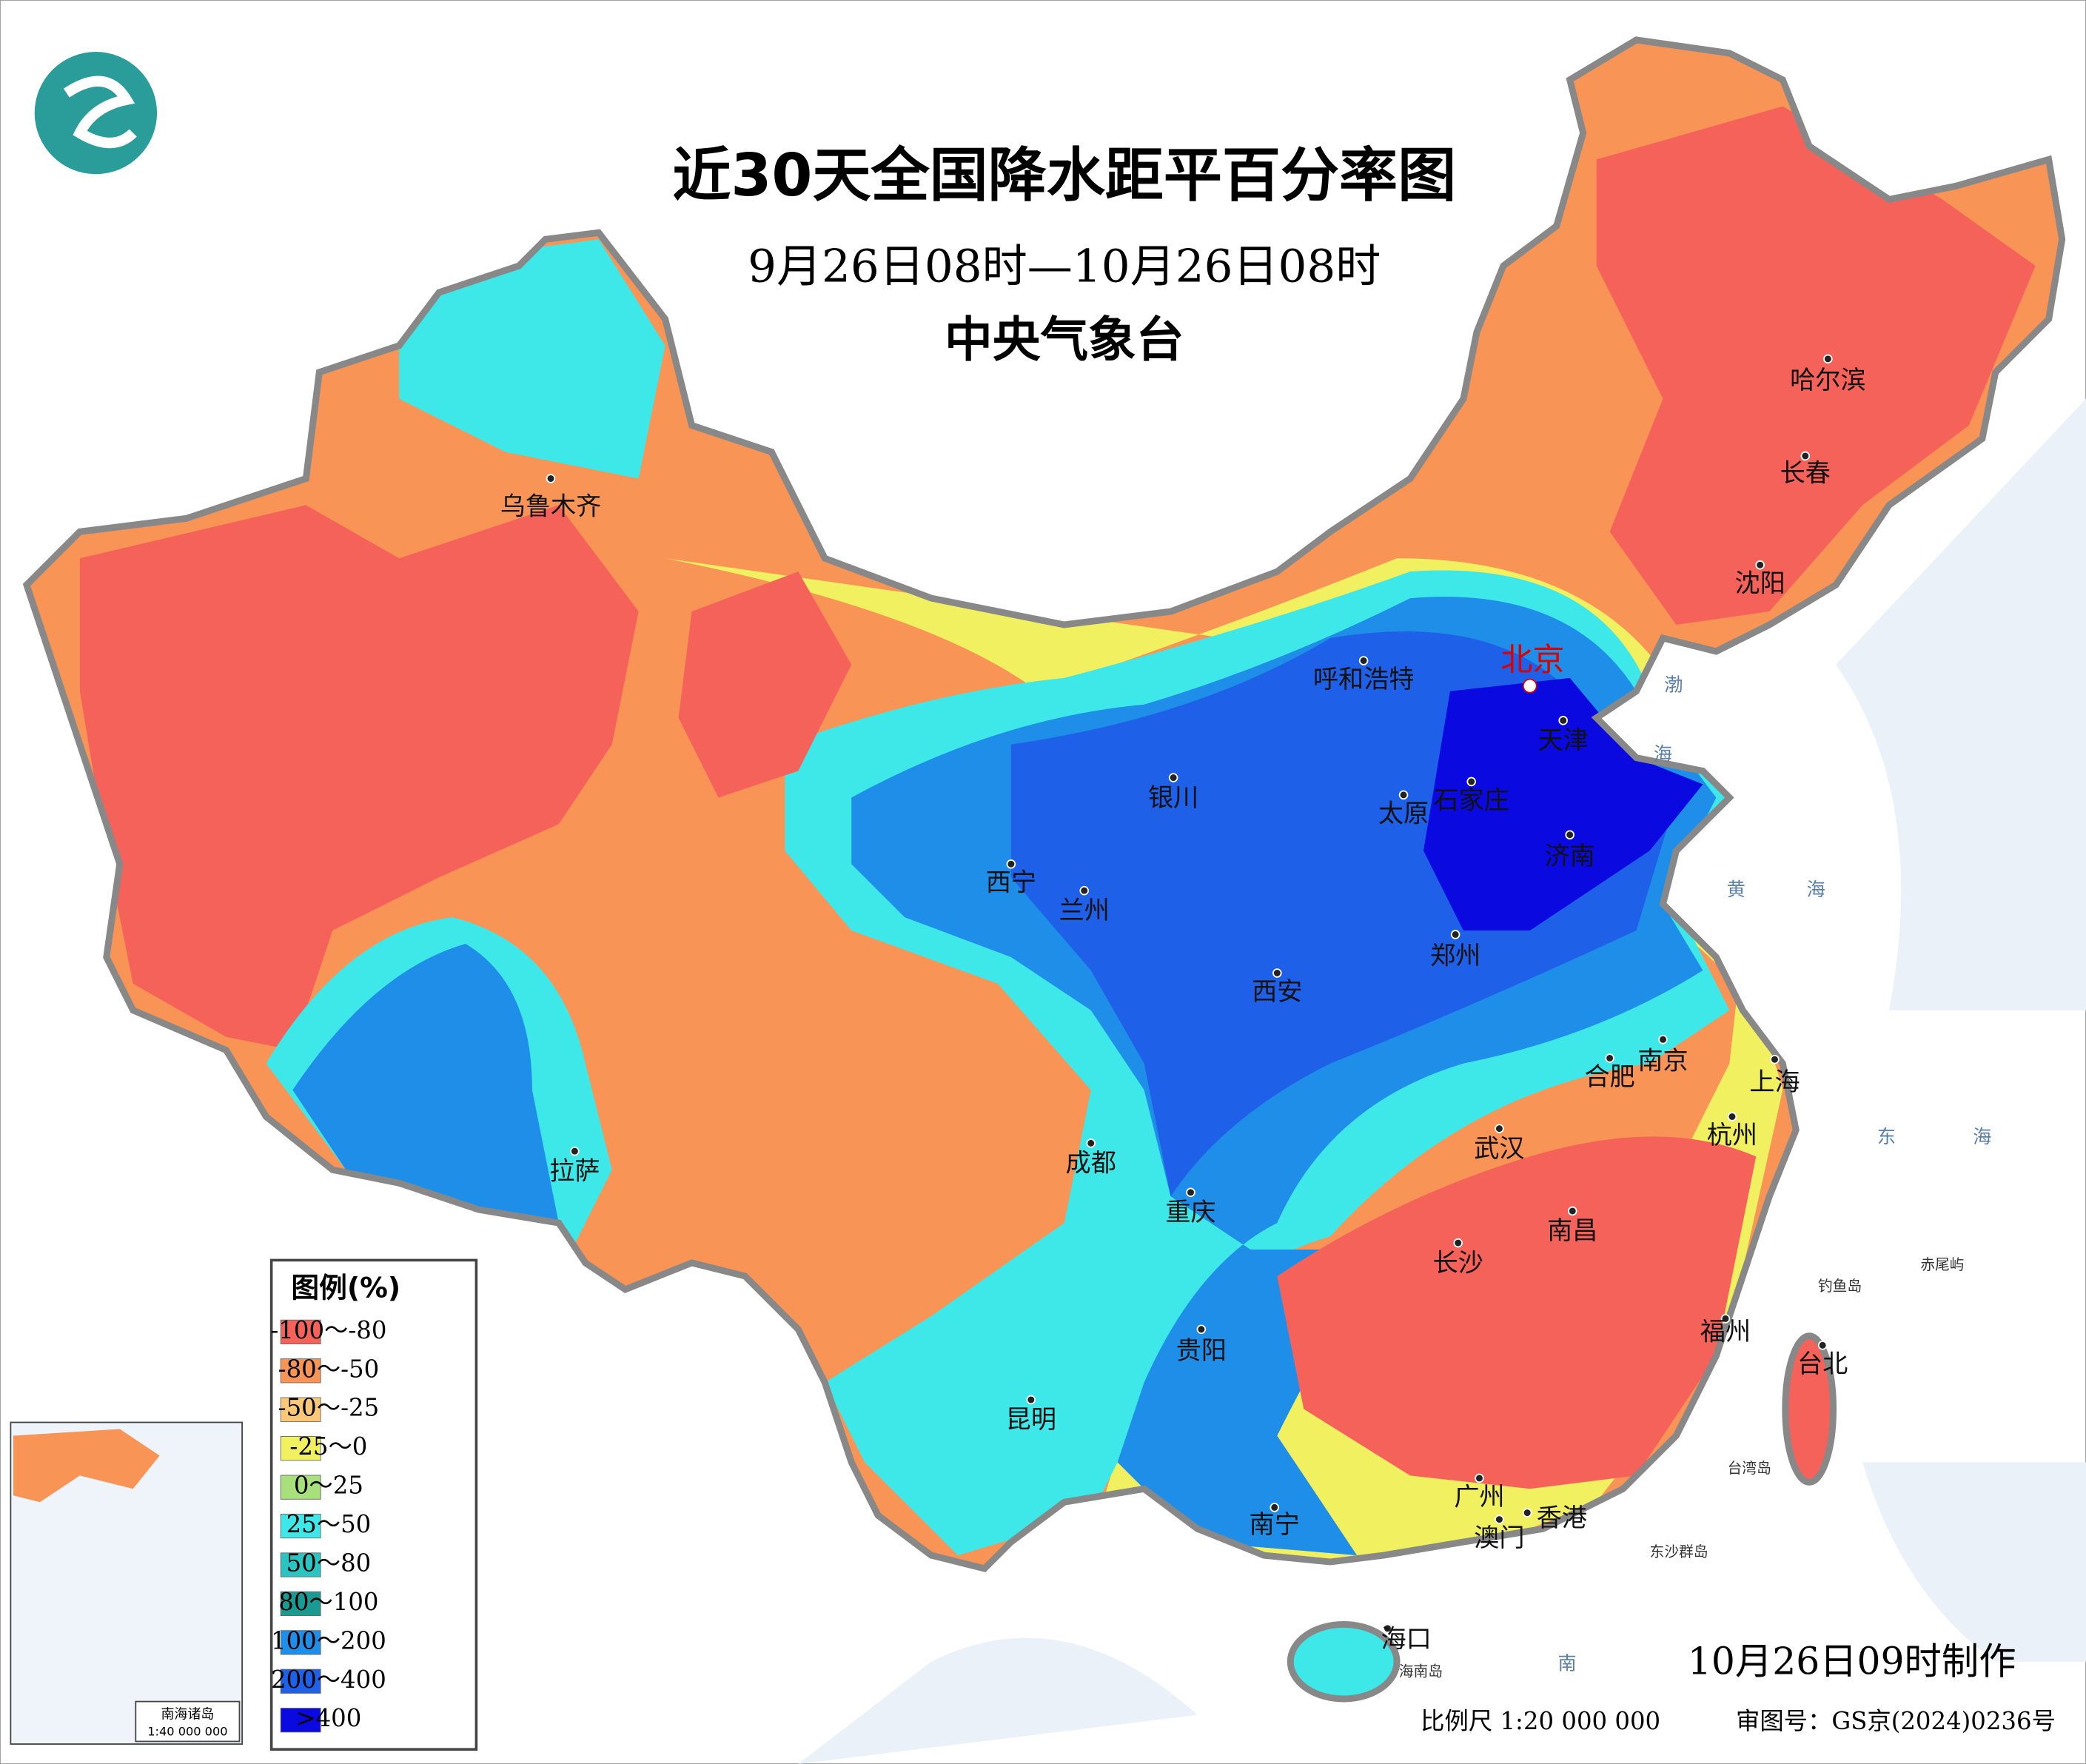 The image size is (2086, 1764). I want to click on field-red-south, so click(1517, 1312).